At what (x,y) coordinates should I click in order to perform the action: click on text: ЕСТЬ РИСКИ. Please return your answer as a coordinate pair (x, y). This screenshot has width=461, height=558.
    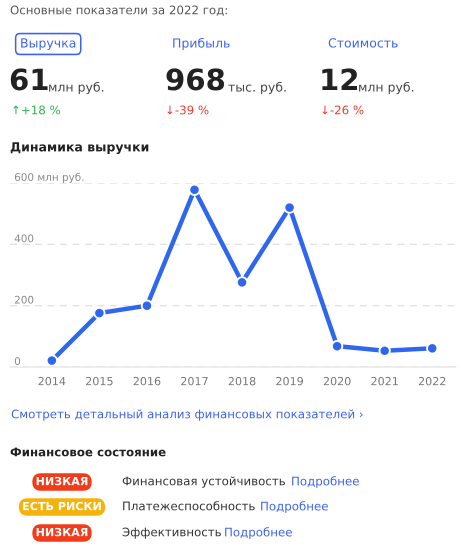
    Looking at the image, I should click on (62, 506).